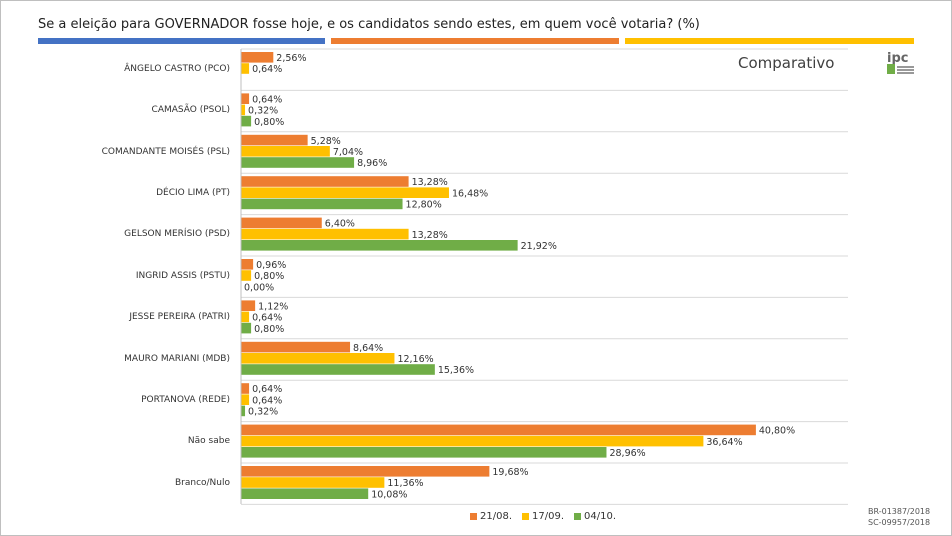 Image resolution: width=952 pixels, height=536 pixels. Describe the element at coordinates (539, 246) in the screenshot. I see `data-label: 21,92%` at that location.